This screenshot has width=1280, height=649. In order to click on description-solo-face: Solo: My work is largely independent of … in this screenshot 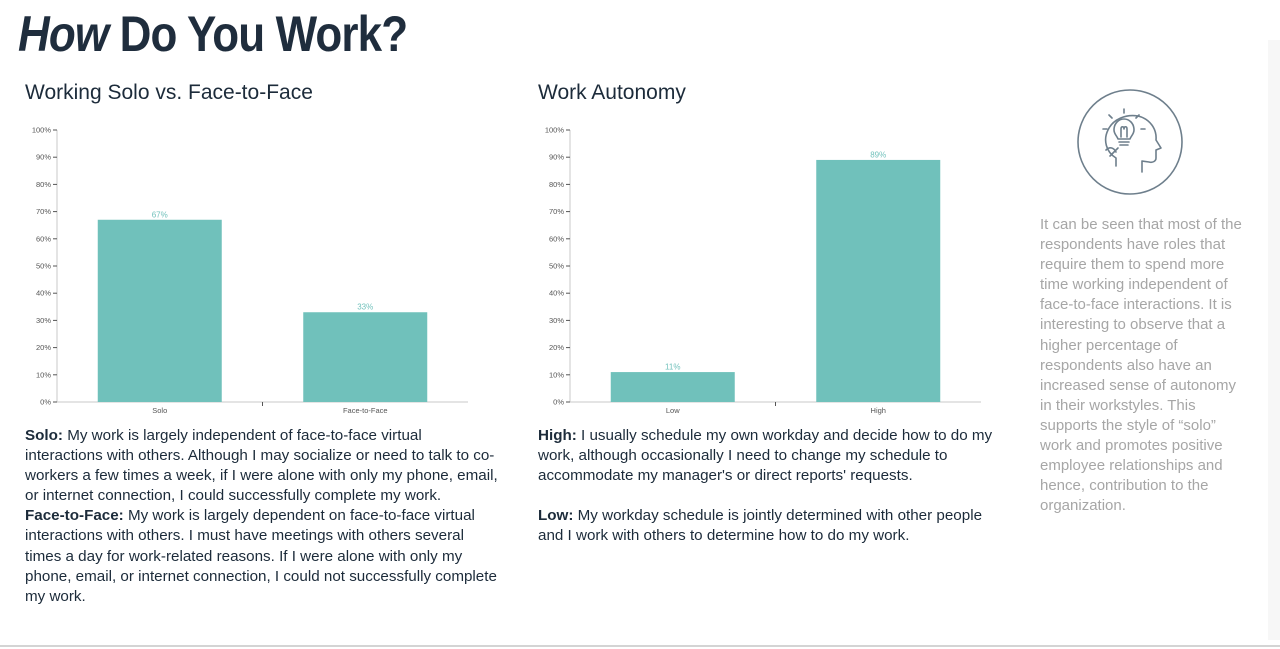, I will do `click(264, 516)`.